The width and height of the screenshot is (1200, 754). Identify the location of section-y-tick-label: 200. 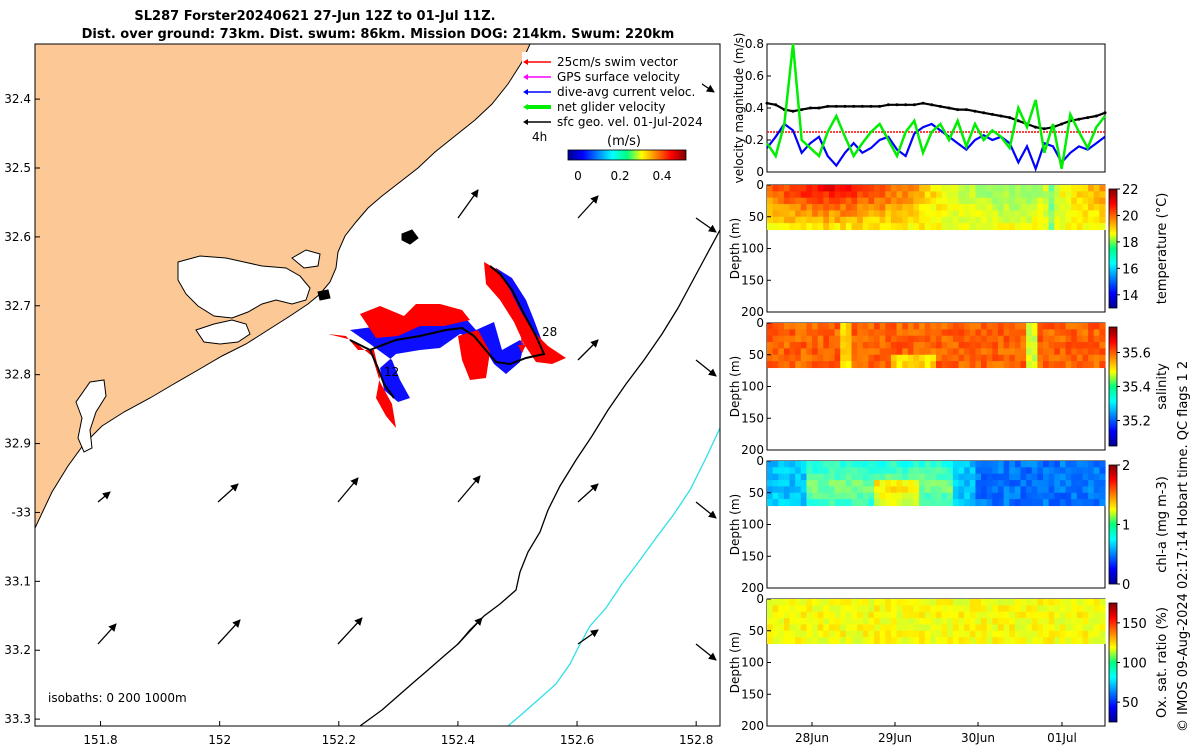
(752, 450).